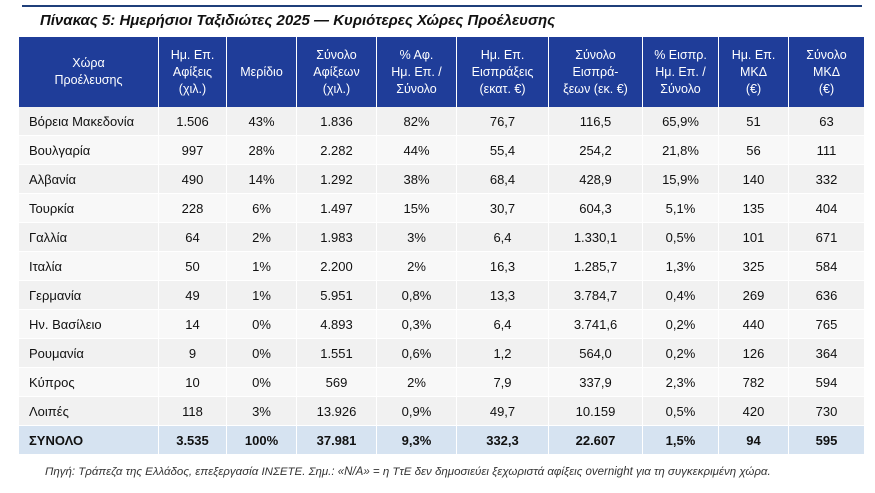 The width and height of the screenshot is (875, 493). I want to click on value-cell: 21,8%, so click(681, 150).